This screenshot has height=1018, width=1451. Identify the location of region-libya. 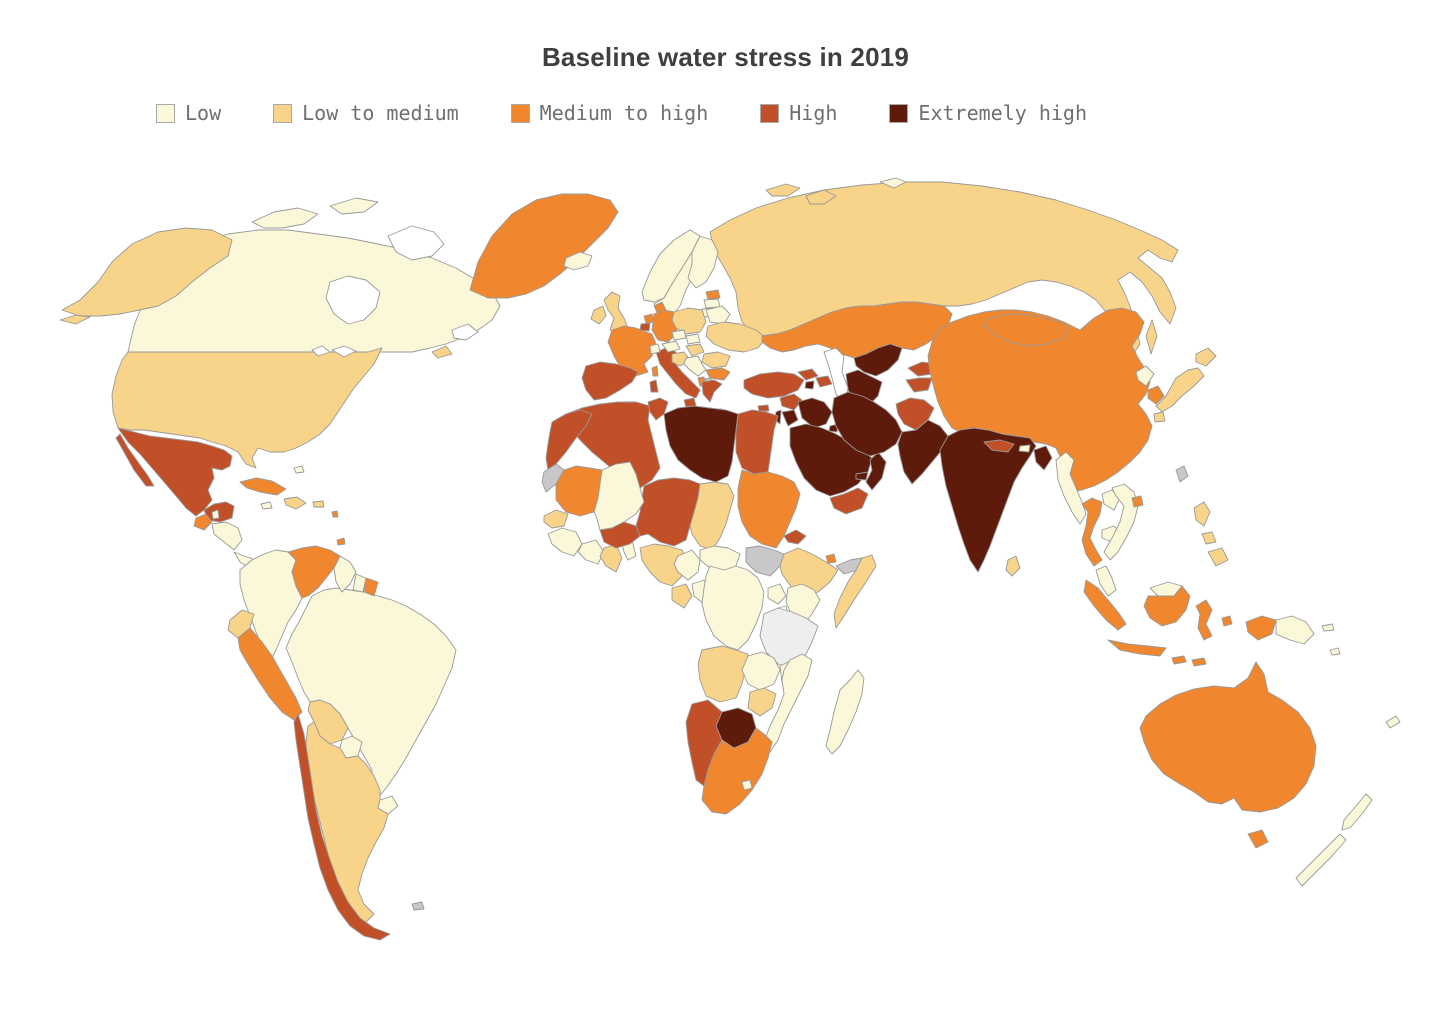
(701, 444).